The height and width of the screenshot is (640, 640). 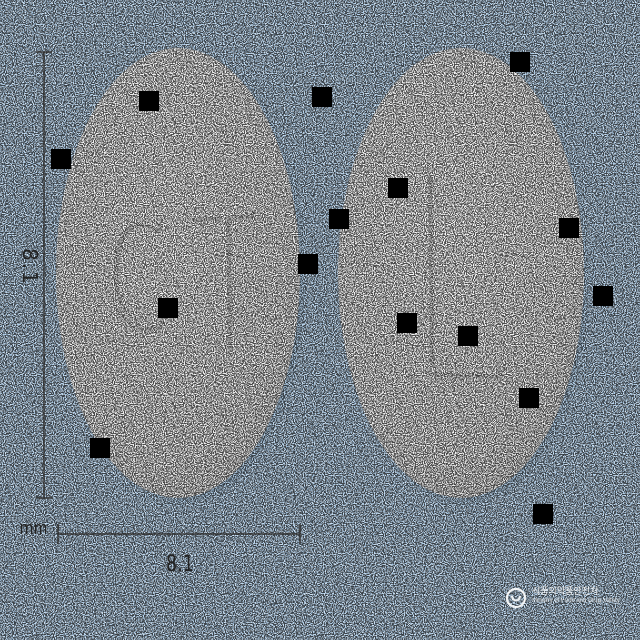 What do you see at coordinates (30, 267) in the screenshot?
I see `height-label: 8.1` at bounding box center [30, 267].